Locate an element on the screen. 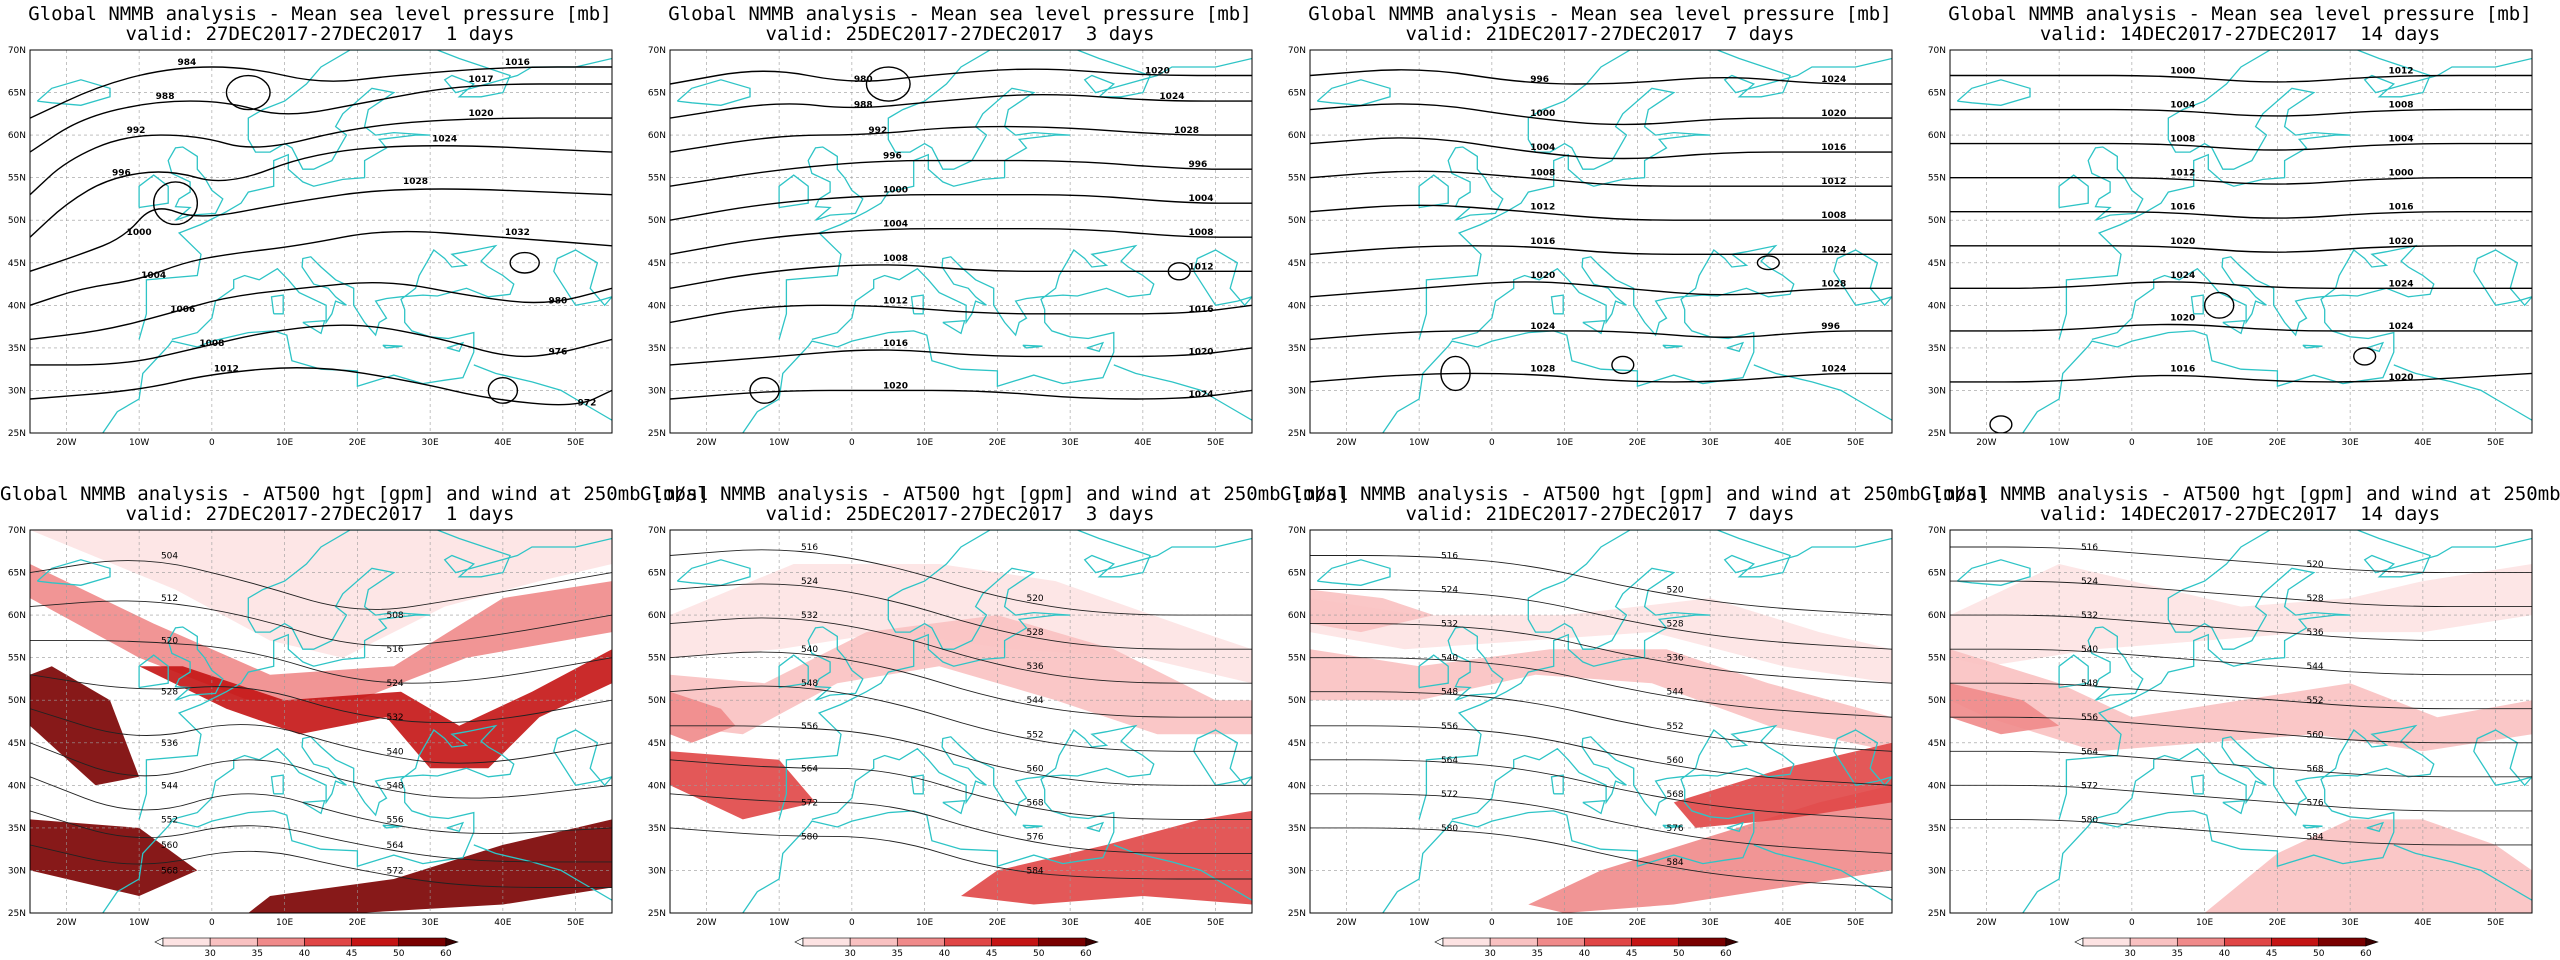  contour-label: 576 is located at coordinates (2314, 803).